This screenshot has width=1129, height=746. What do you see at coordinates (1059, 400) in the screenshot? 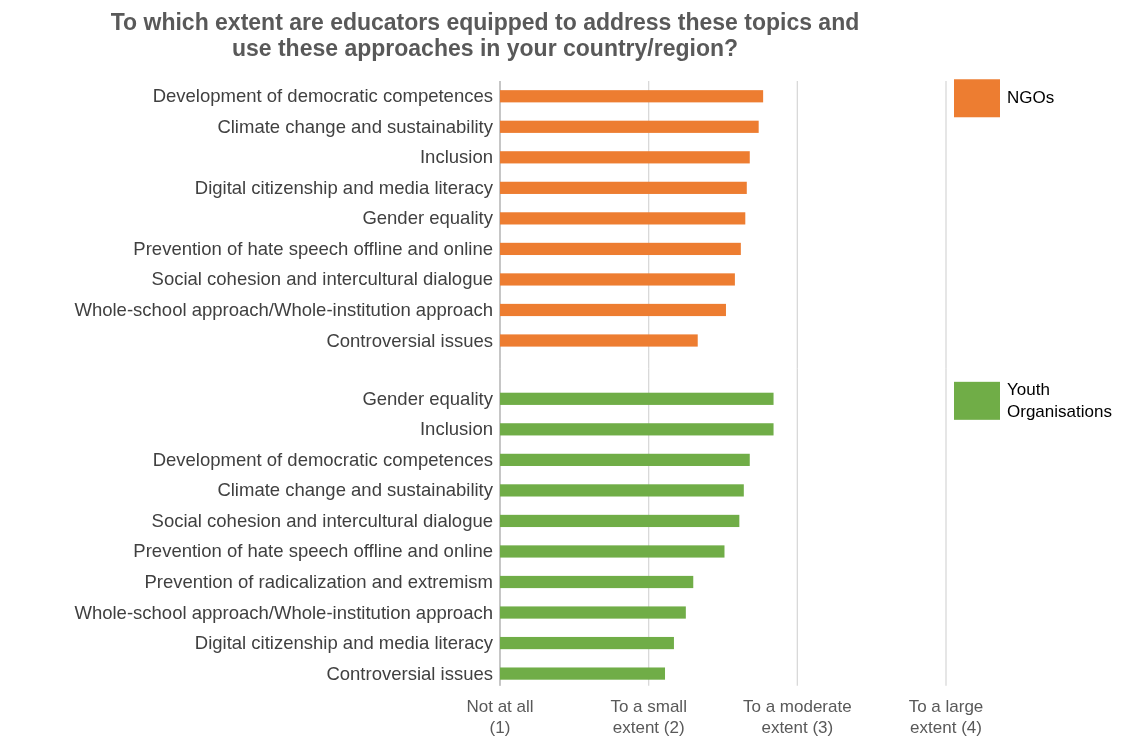
I see `legend-label: Youth Organisations` at bounding box center [1059, 400].